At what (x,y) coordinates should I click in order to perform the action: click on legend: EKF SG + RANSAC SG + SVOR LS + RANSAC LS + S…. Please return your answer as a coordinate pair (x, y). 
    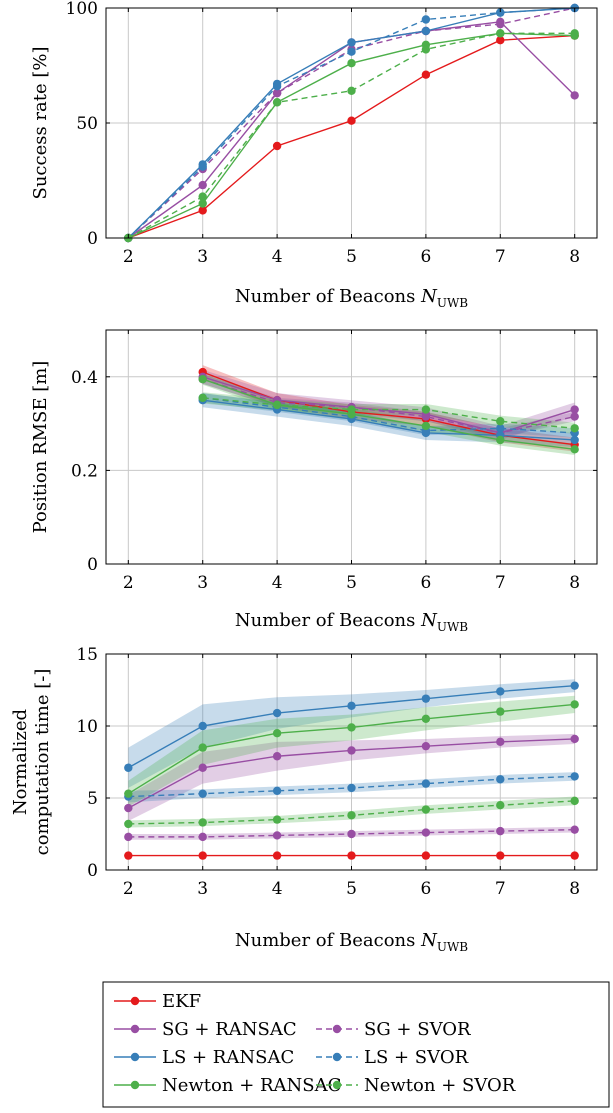
    Looking at the image, I should click on (356, 1044).